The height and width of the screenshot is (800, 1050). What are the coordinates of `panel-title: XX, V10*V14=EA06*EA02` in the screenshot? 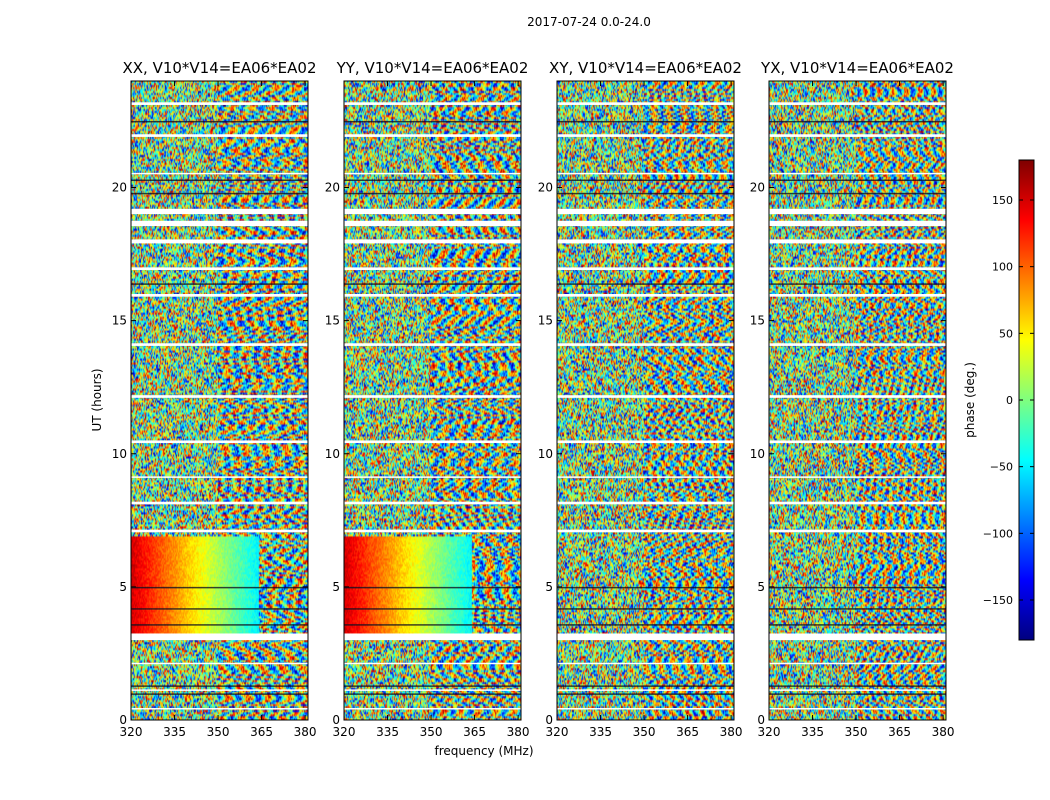 It's located at (219, 68).